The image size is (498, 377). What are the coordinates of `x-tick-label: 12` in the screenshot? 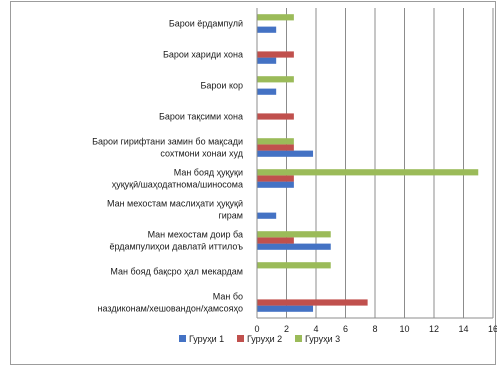 It's located at (434, 329).